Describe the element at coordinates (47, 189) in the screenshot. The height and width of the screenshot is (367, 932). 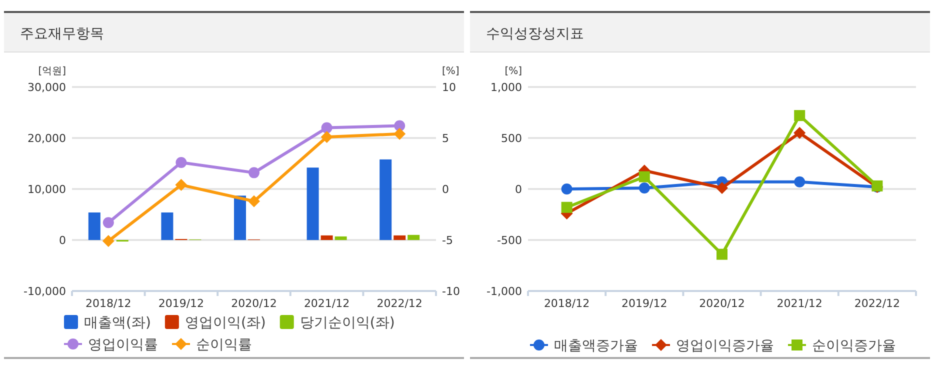
I see `y-tick-label: 10,000` at that location.